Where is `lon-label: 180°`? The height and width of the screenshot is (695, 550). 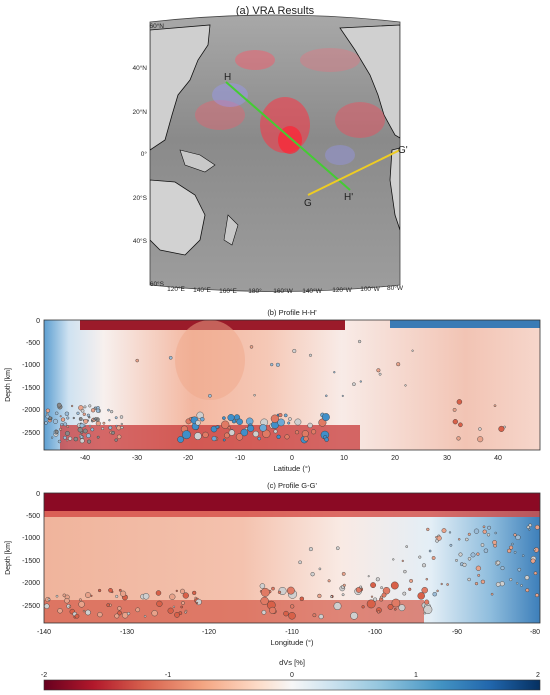 lon-label: 180° is located at coordinates (255, 291).